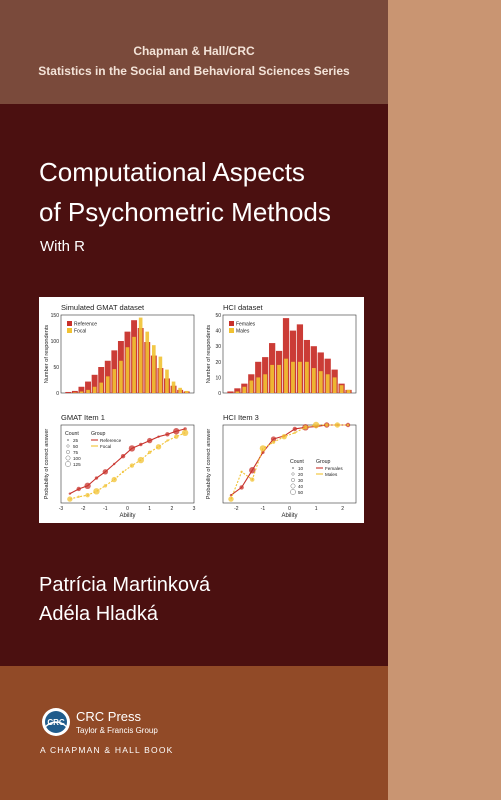 The image size is (501, 800). Describe the element at coordinates (218, 347) in the screenshot. I see `y-tick-label: 30` at that location.